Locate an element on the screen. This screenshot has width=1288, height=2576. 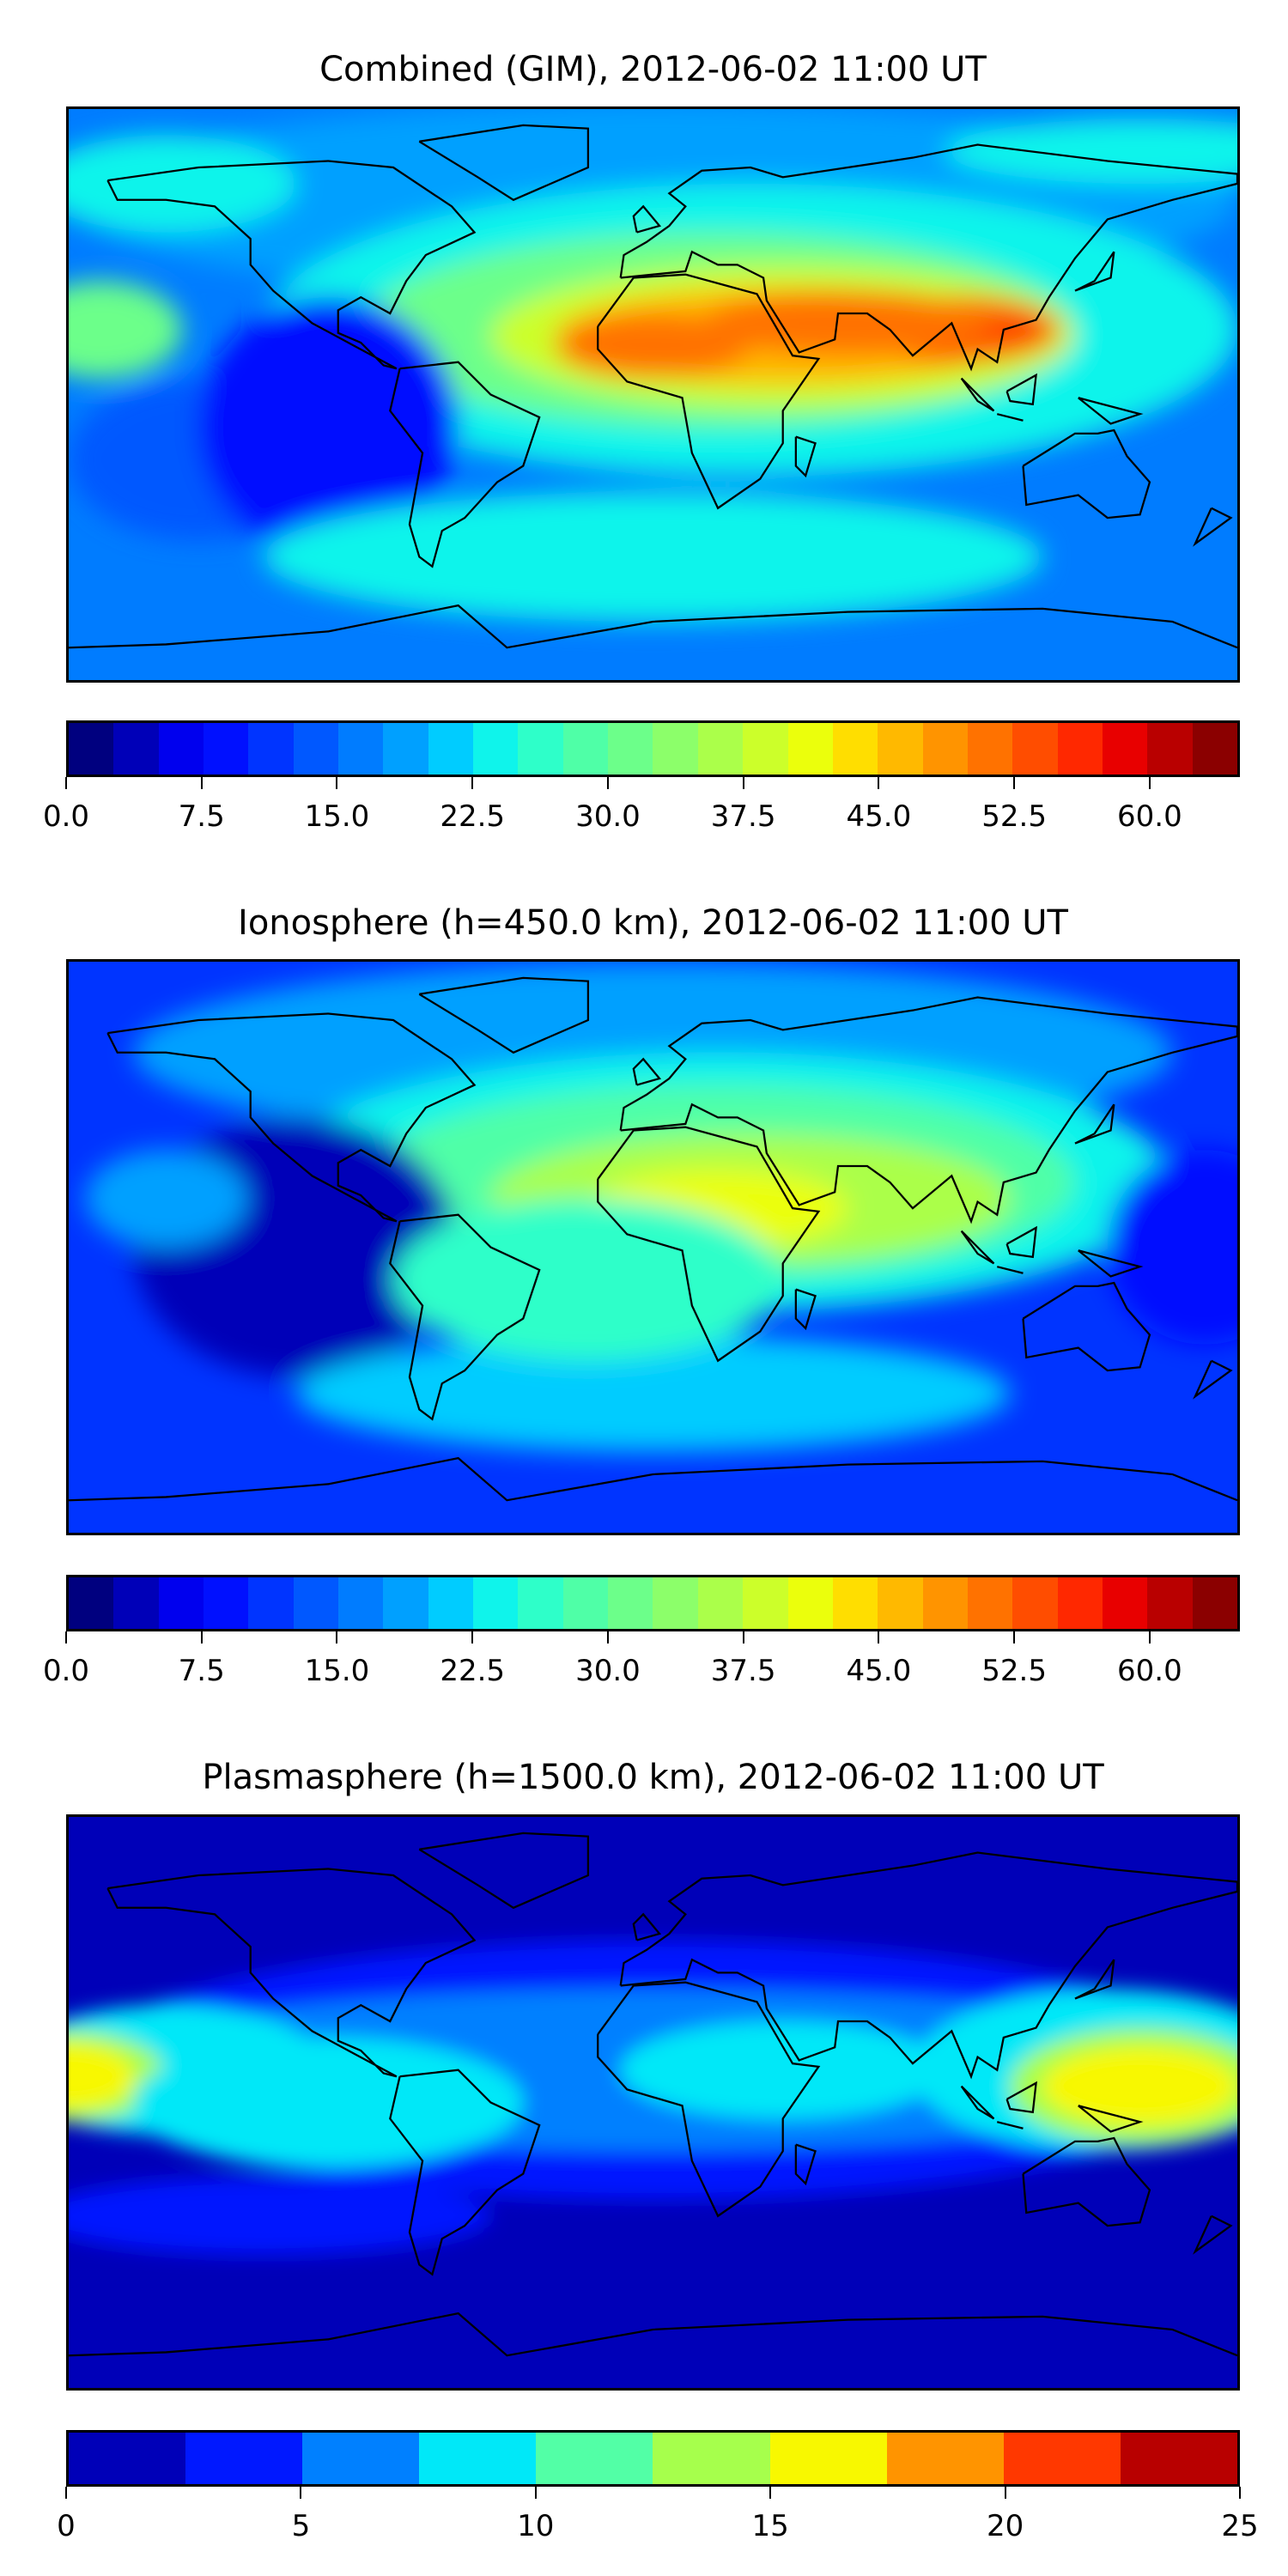
colorbar-tick-label: 5 is located at coordinates (301, 2526).